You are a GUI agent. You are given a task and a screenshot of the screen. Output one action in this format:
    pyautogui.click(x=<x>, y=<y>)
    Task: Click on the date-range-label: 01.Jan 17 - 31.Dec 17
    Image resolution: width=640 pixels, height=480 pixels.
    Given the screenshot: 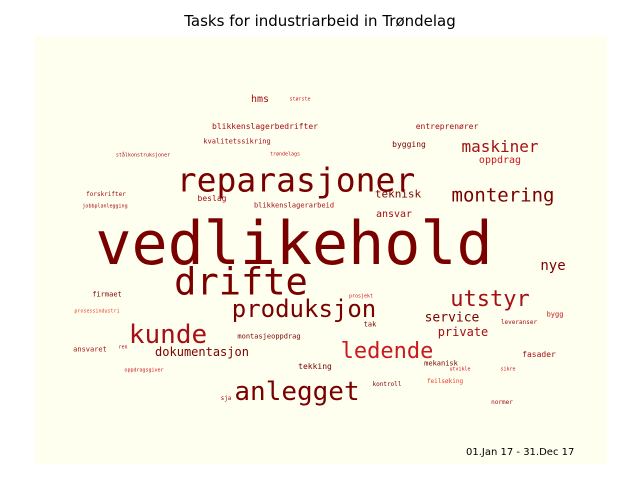 What is the action you would take?
    pyautogui.click(x=520, y=452)
    